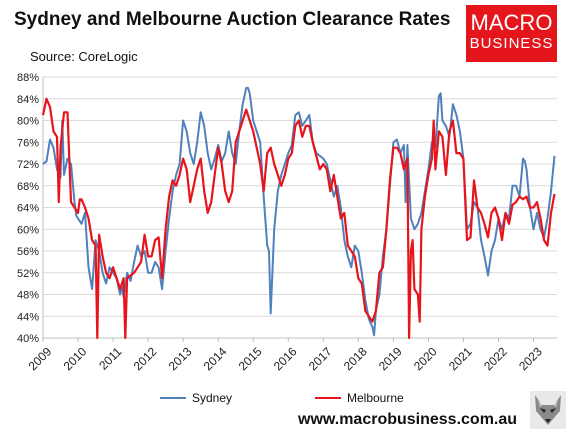  I want to click on chart-legend: Sydney Melbourne, so click(287, 401).